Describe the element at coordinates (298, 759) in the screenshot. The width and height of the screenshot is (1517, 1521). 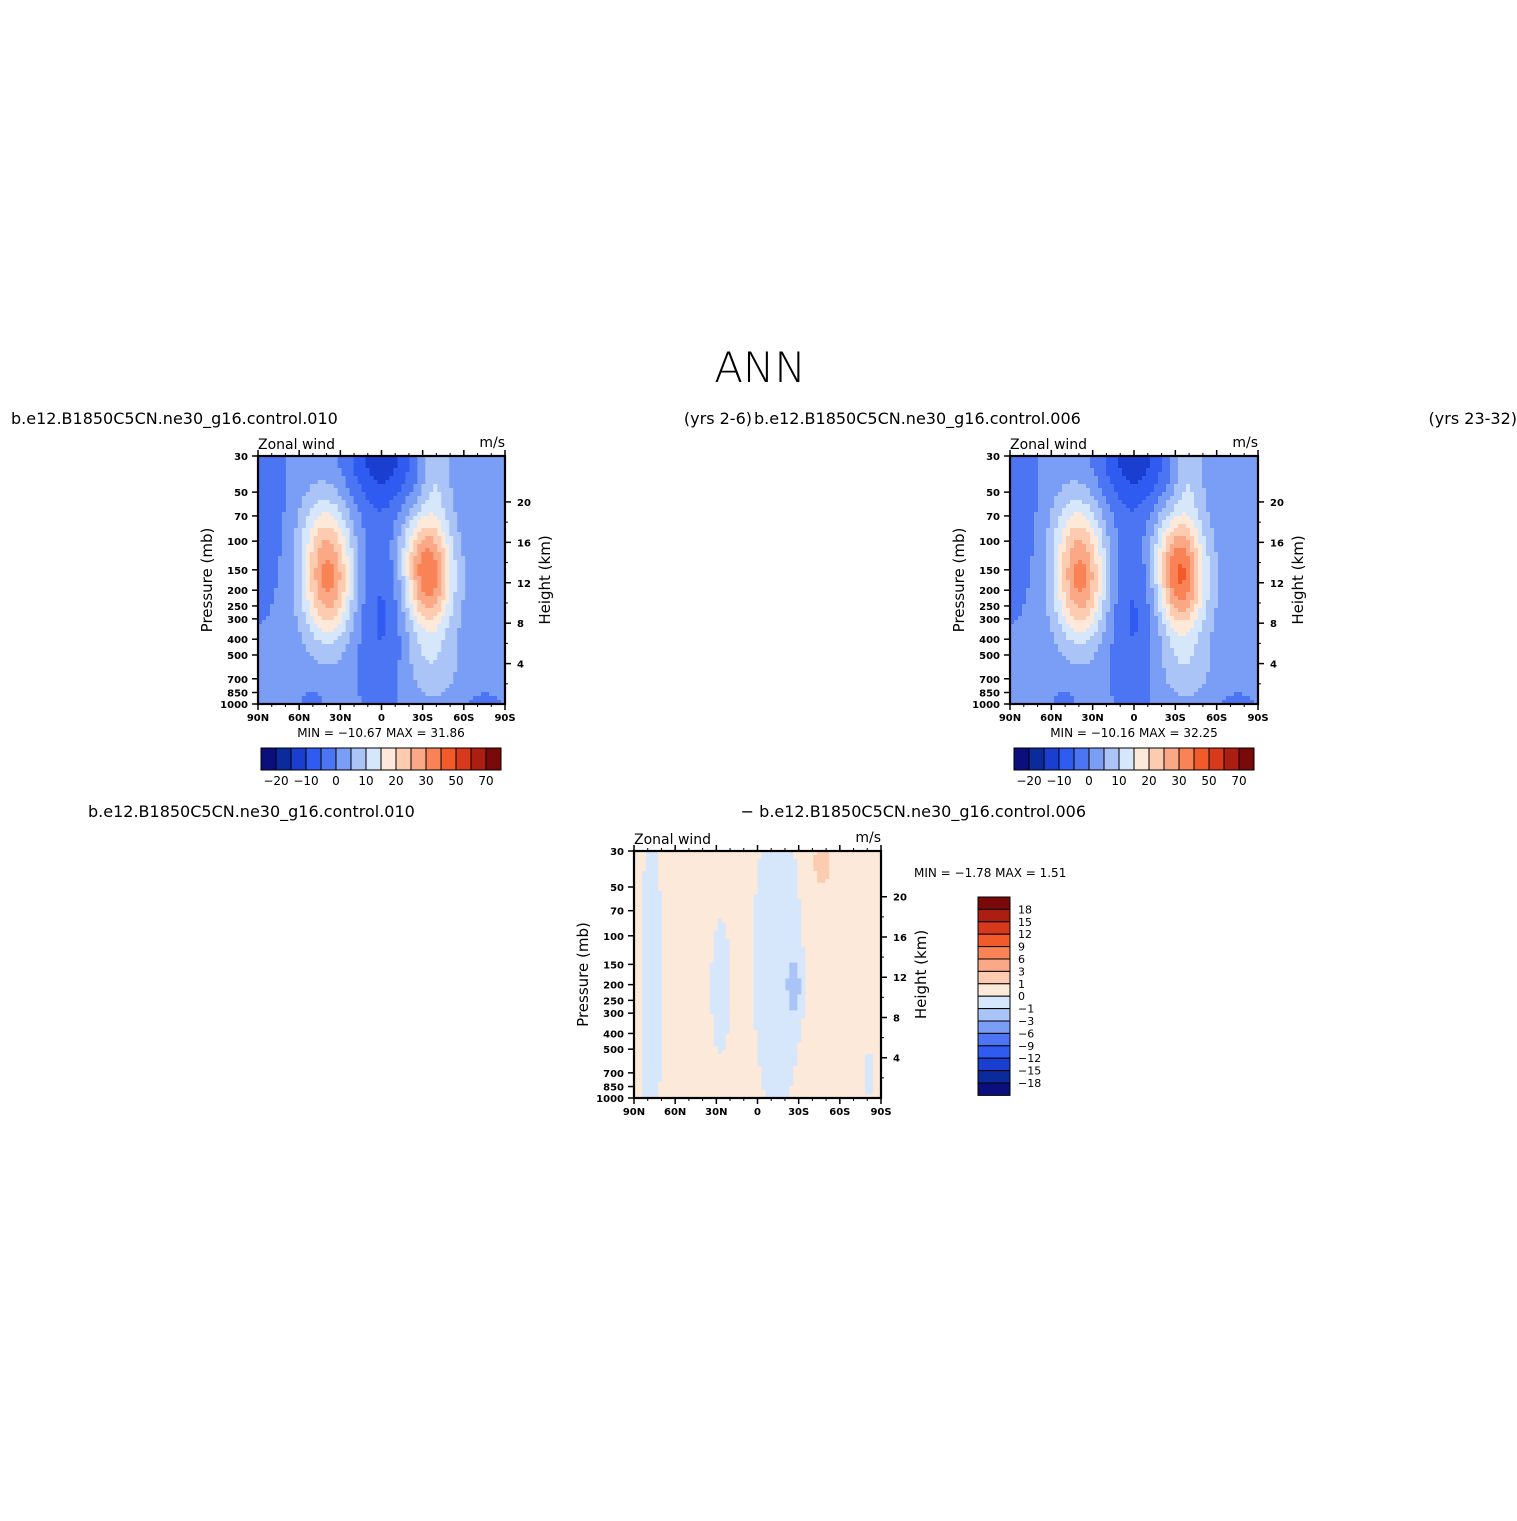
I see `colorbar-box` at that location.